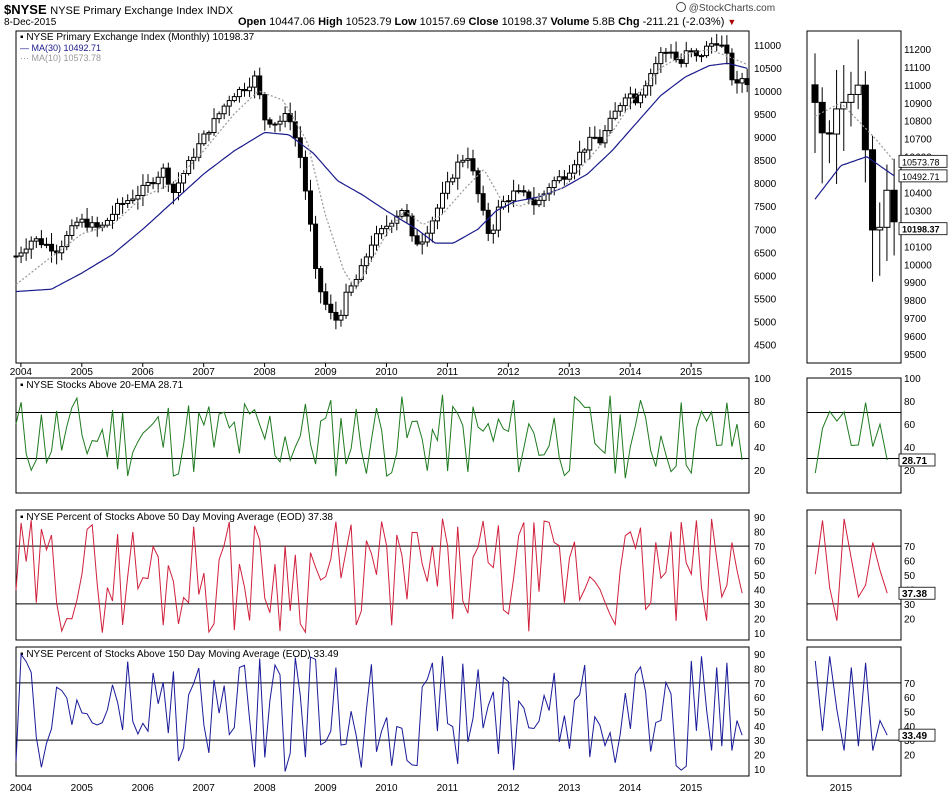  Describe the element at coordinates (569, 788) in the screenshot. I see `x-year-label-bottom: 2013` at that location.